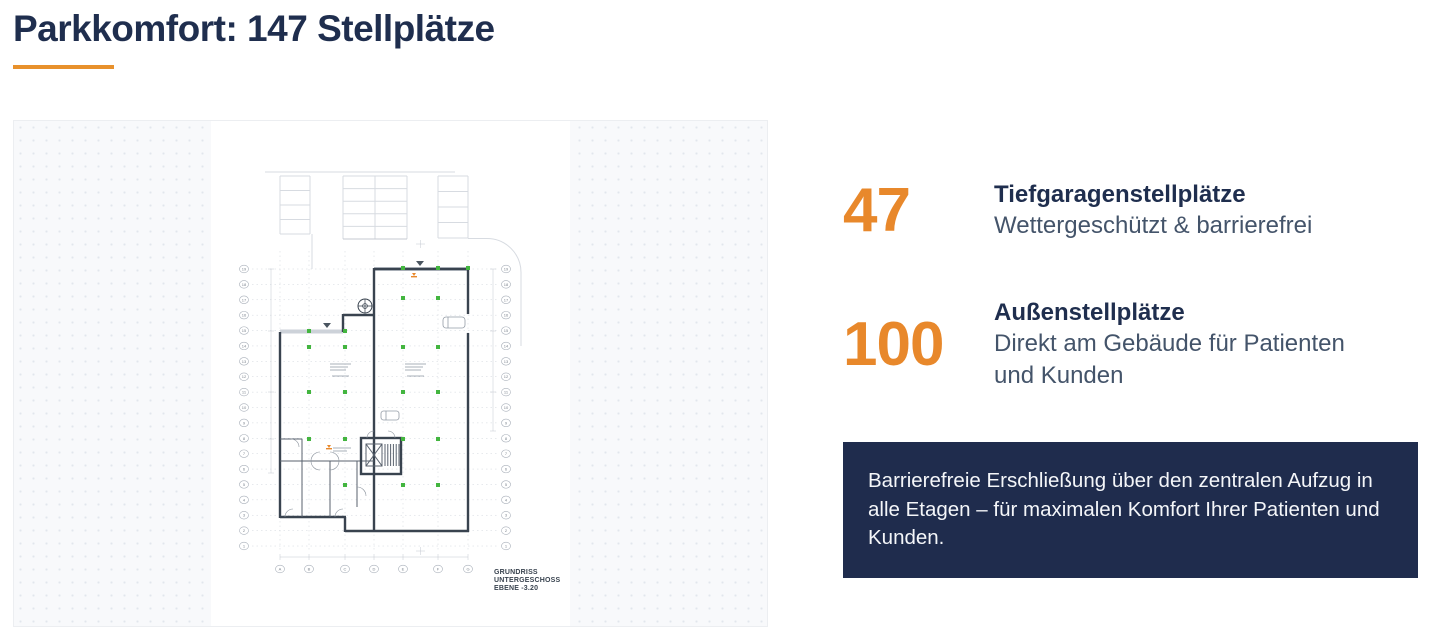 Image resolution: width=1455 pixels, height=640 pixels. I want to click on building-walls, so click(374, 400).